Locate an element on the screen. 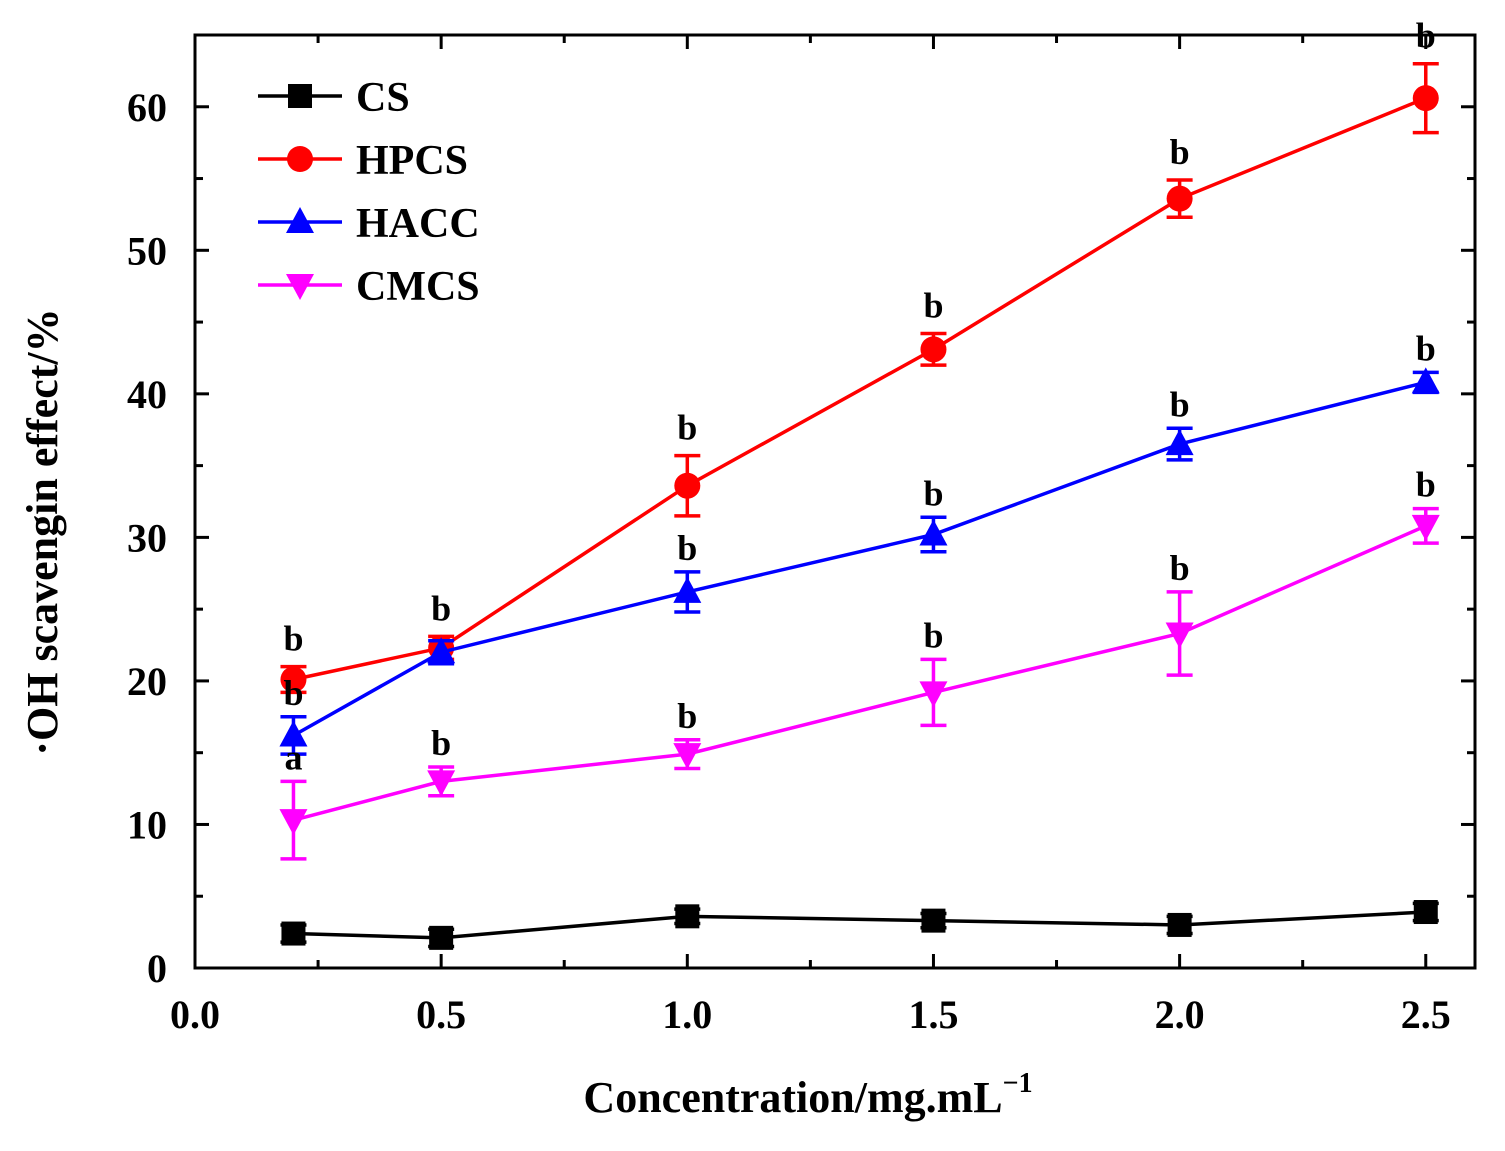  legend: CS HPCS HACC CMCS is located at coordinates (369, 192).